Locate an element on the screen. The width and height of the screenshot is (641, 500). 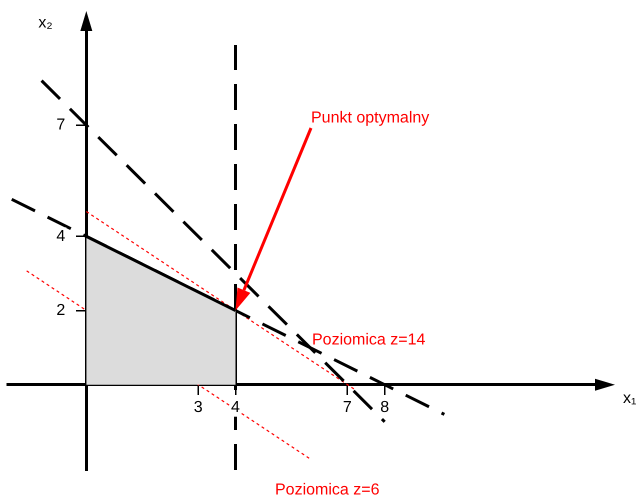
x-tick-label: 7 is located at coordinates (347, 407).